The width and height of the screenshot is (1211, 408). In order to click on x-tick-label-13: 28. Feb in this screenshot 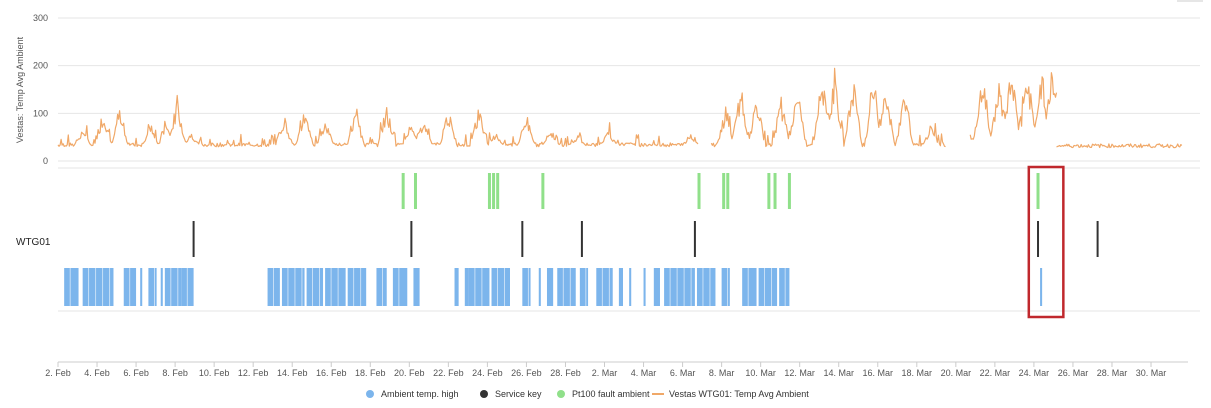, I will do `click(565, 373)`.